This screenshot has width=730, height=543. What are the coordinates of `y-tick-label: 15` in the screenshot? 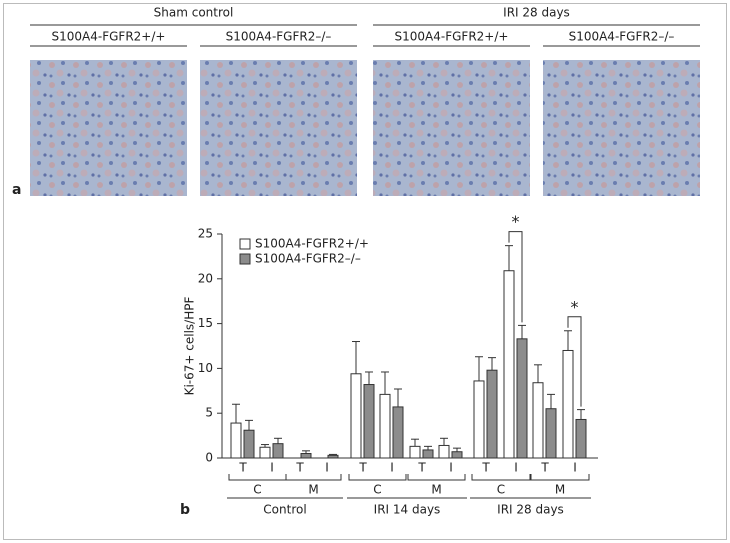 It's located at (205, 323).